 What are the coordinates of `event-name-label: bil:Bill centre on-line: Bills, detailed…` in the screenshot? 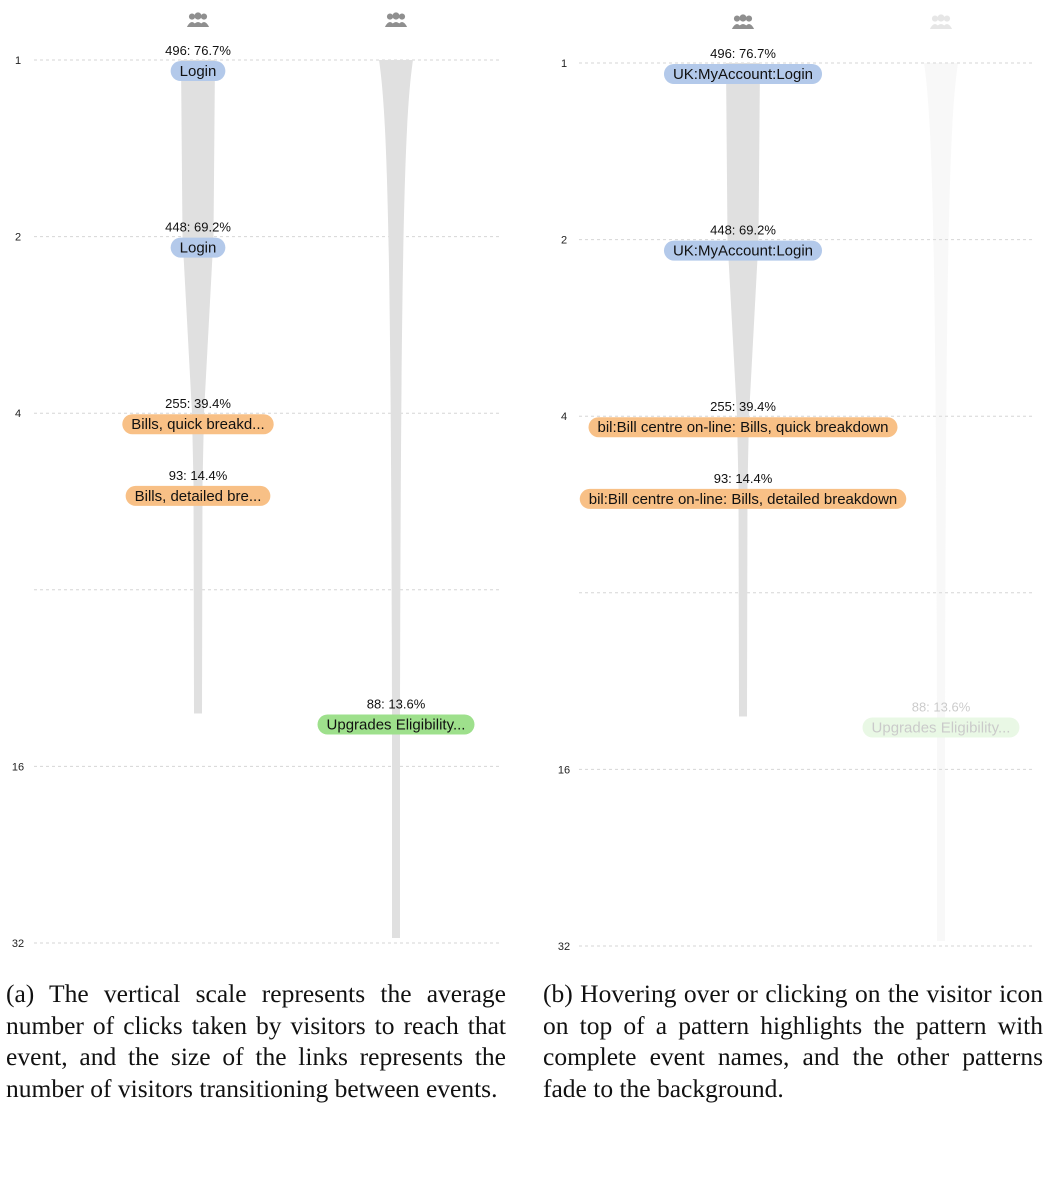 It's located at (743, 499).